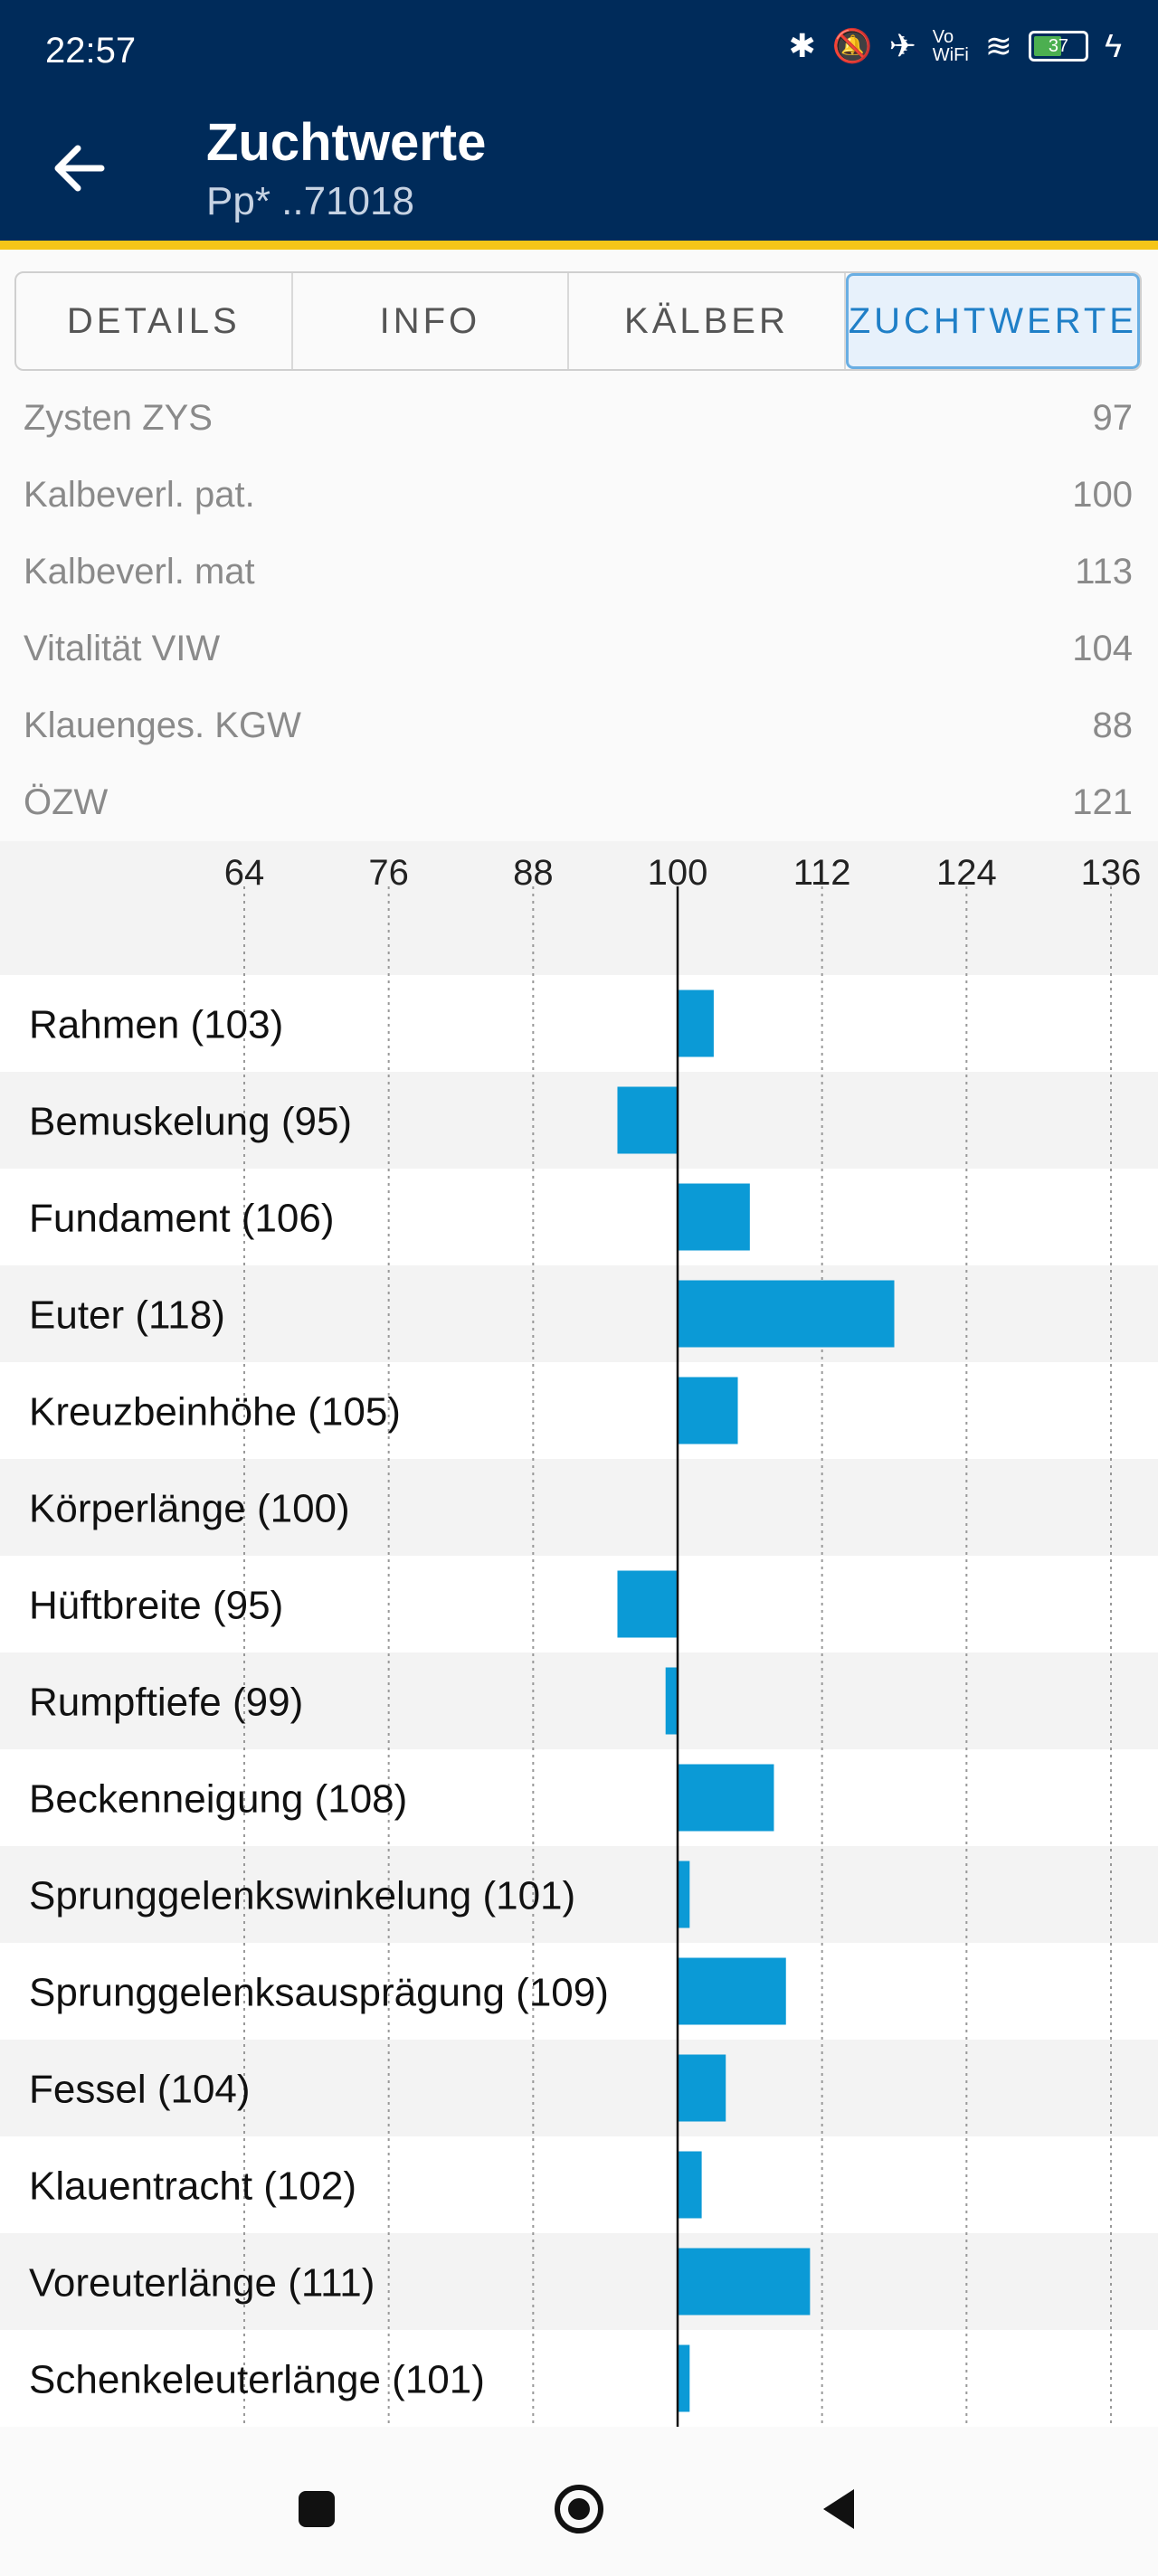 Image resolution: width=1158 pixels, height=2576 pixels. What do you see at coordinates (993, 321) in the screenshot?
I see `tab-zuchtwerte: ZUCHTWERTE` at bounding box center [993, 321].